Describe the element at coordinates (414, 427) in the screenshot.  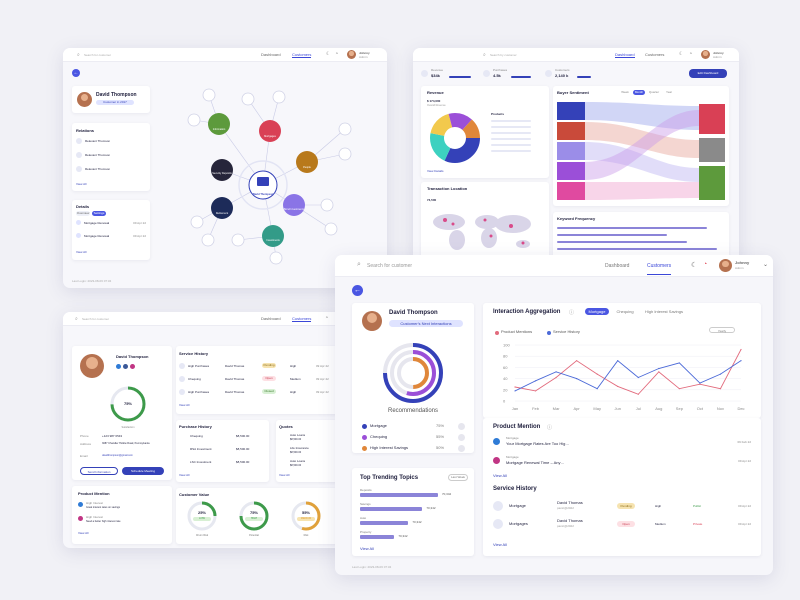
I see `recommendation-mortgage: Mortgage 75%` at that location.